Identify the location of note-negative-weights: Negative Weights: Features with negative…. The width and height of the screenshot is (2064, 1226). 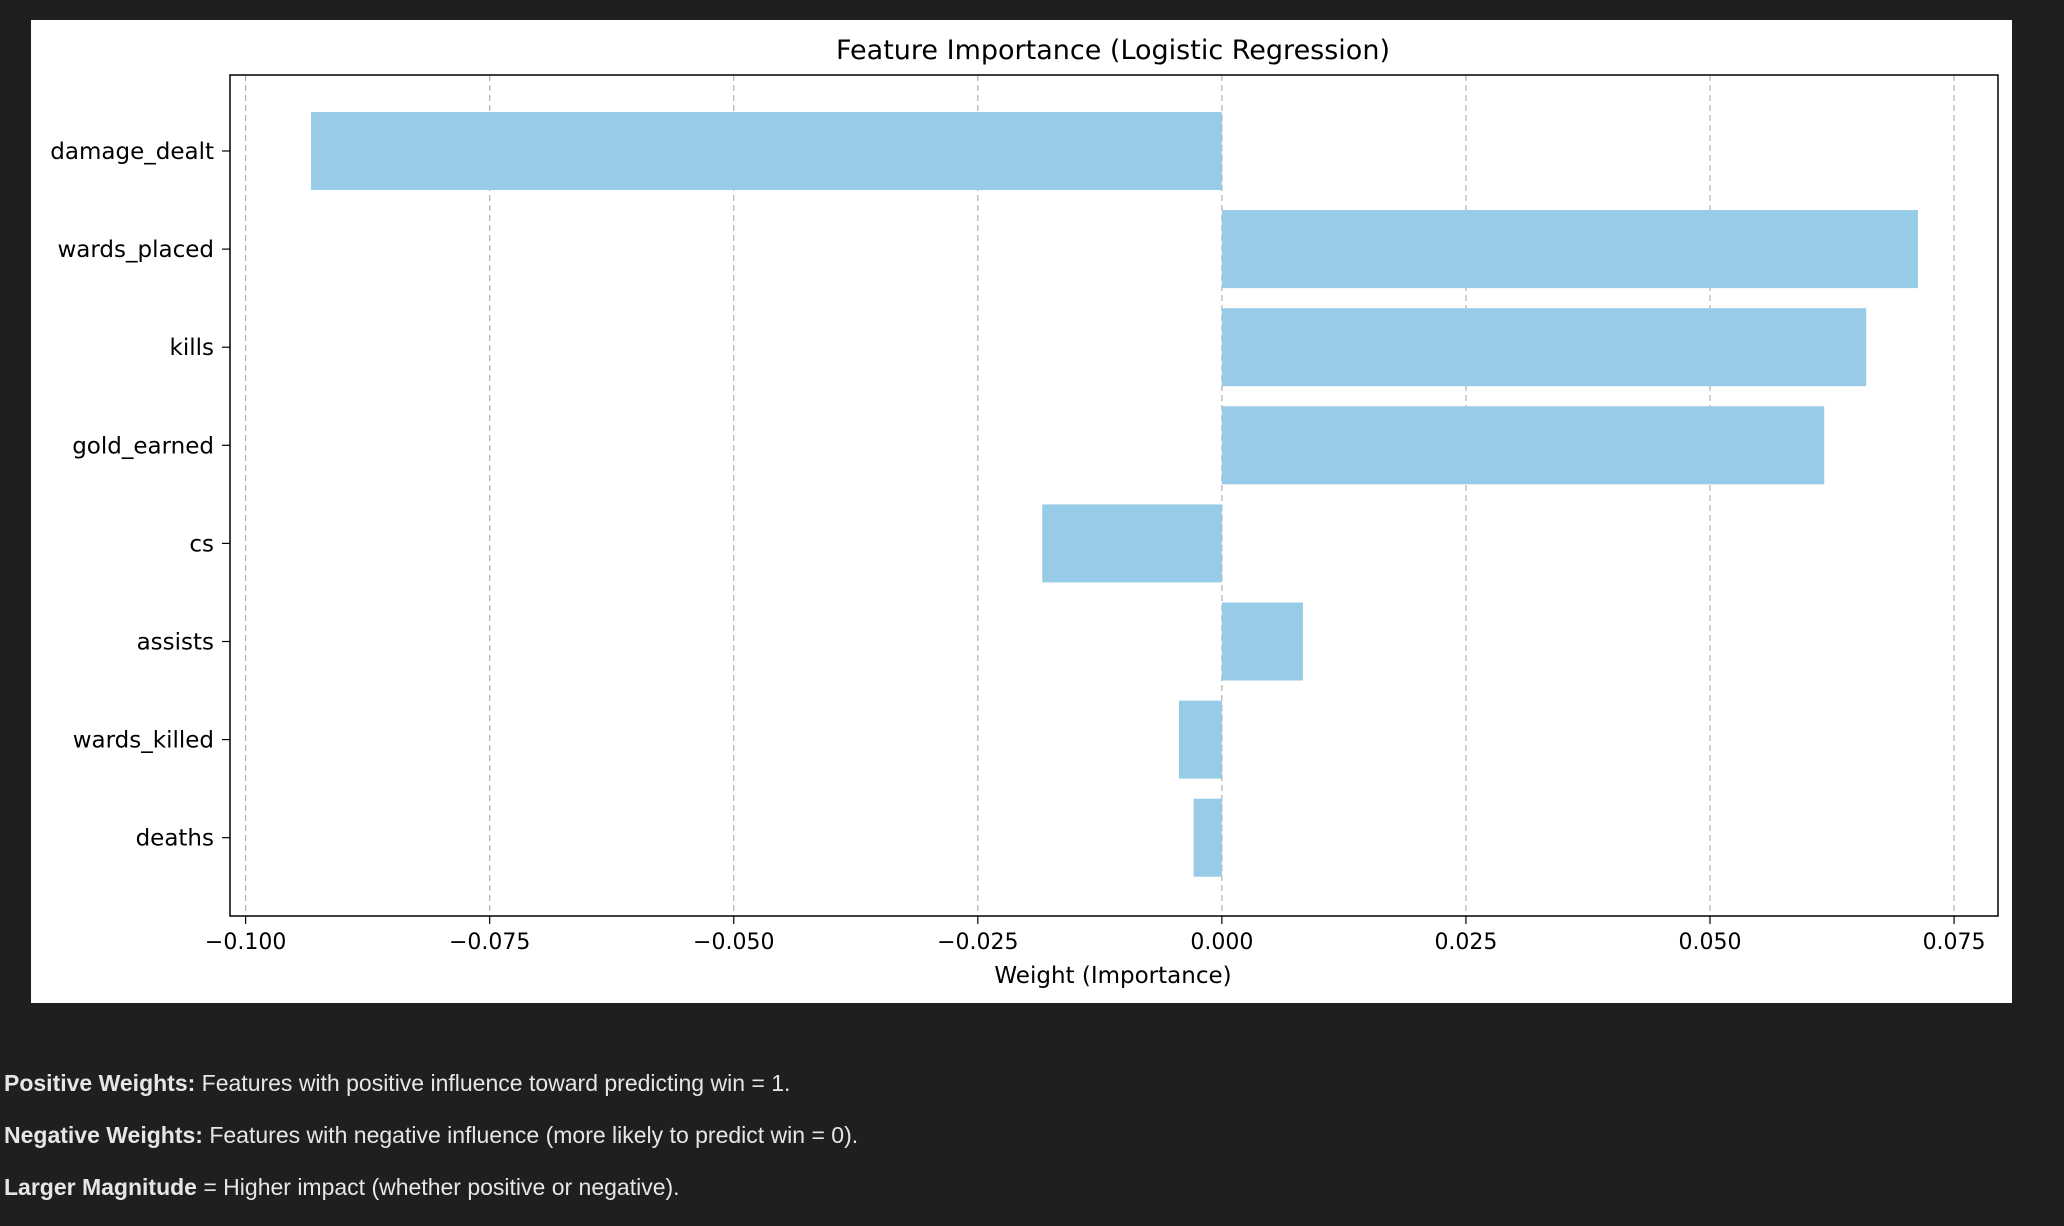
(431, 1135).